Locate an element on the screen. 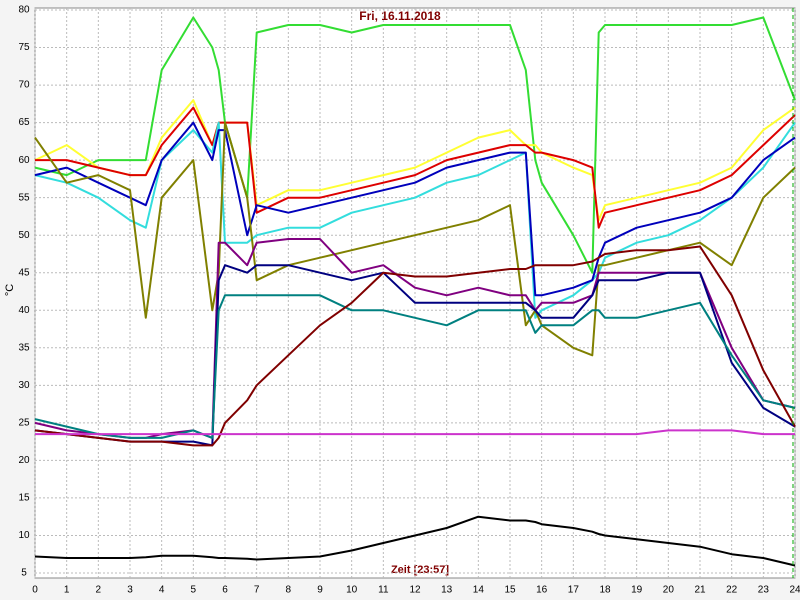  x-tick-label: 24 is located at coordinates (794, 590).